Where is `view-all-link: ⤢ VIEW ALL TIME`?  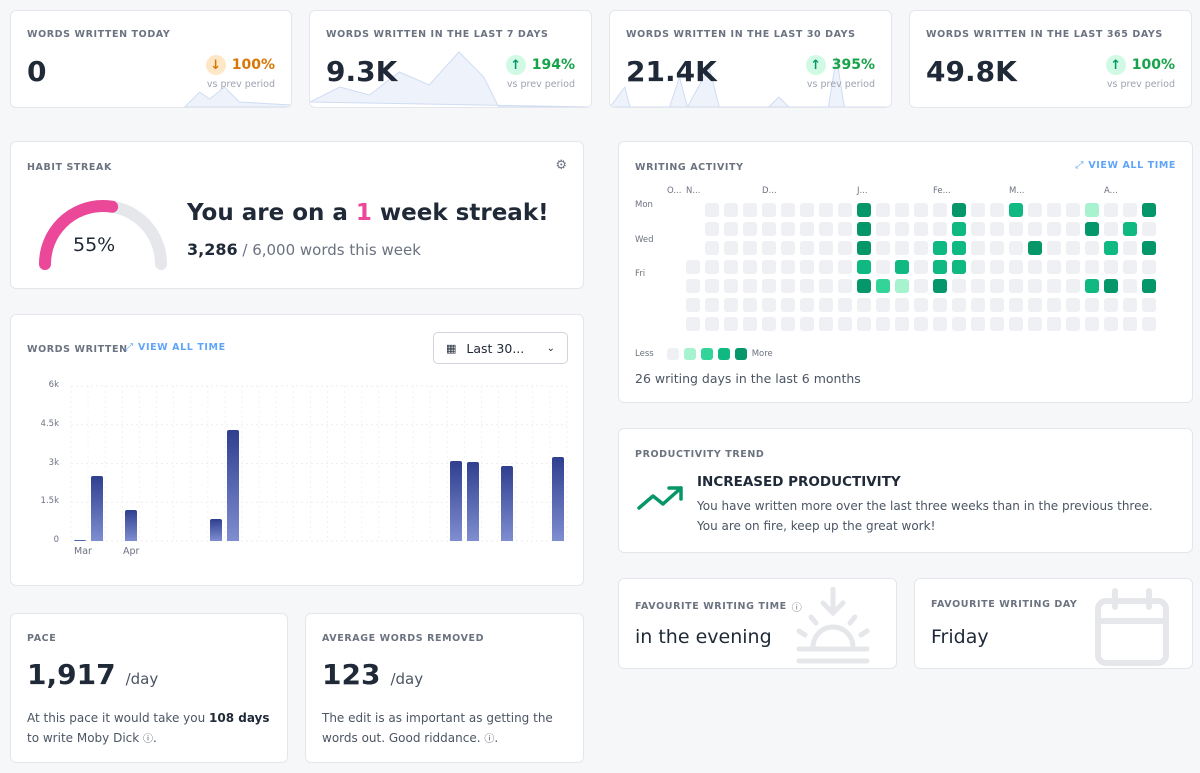
view-all-link: ⤢ VIEW ALL TIME is located at coordinates (175, 347).